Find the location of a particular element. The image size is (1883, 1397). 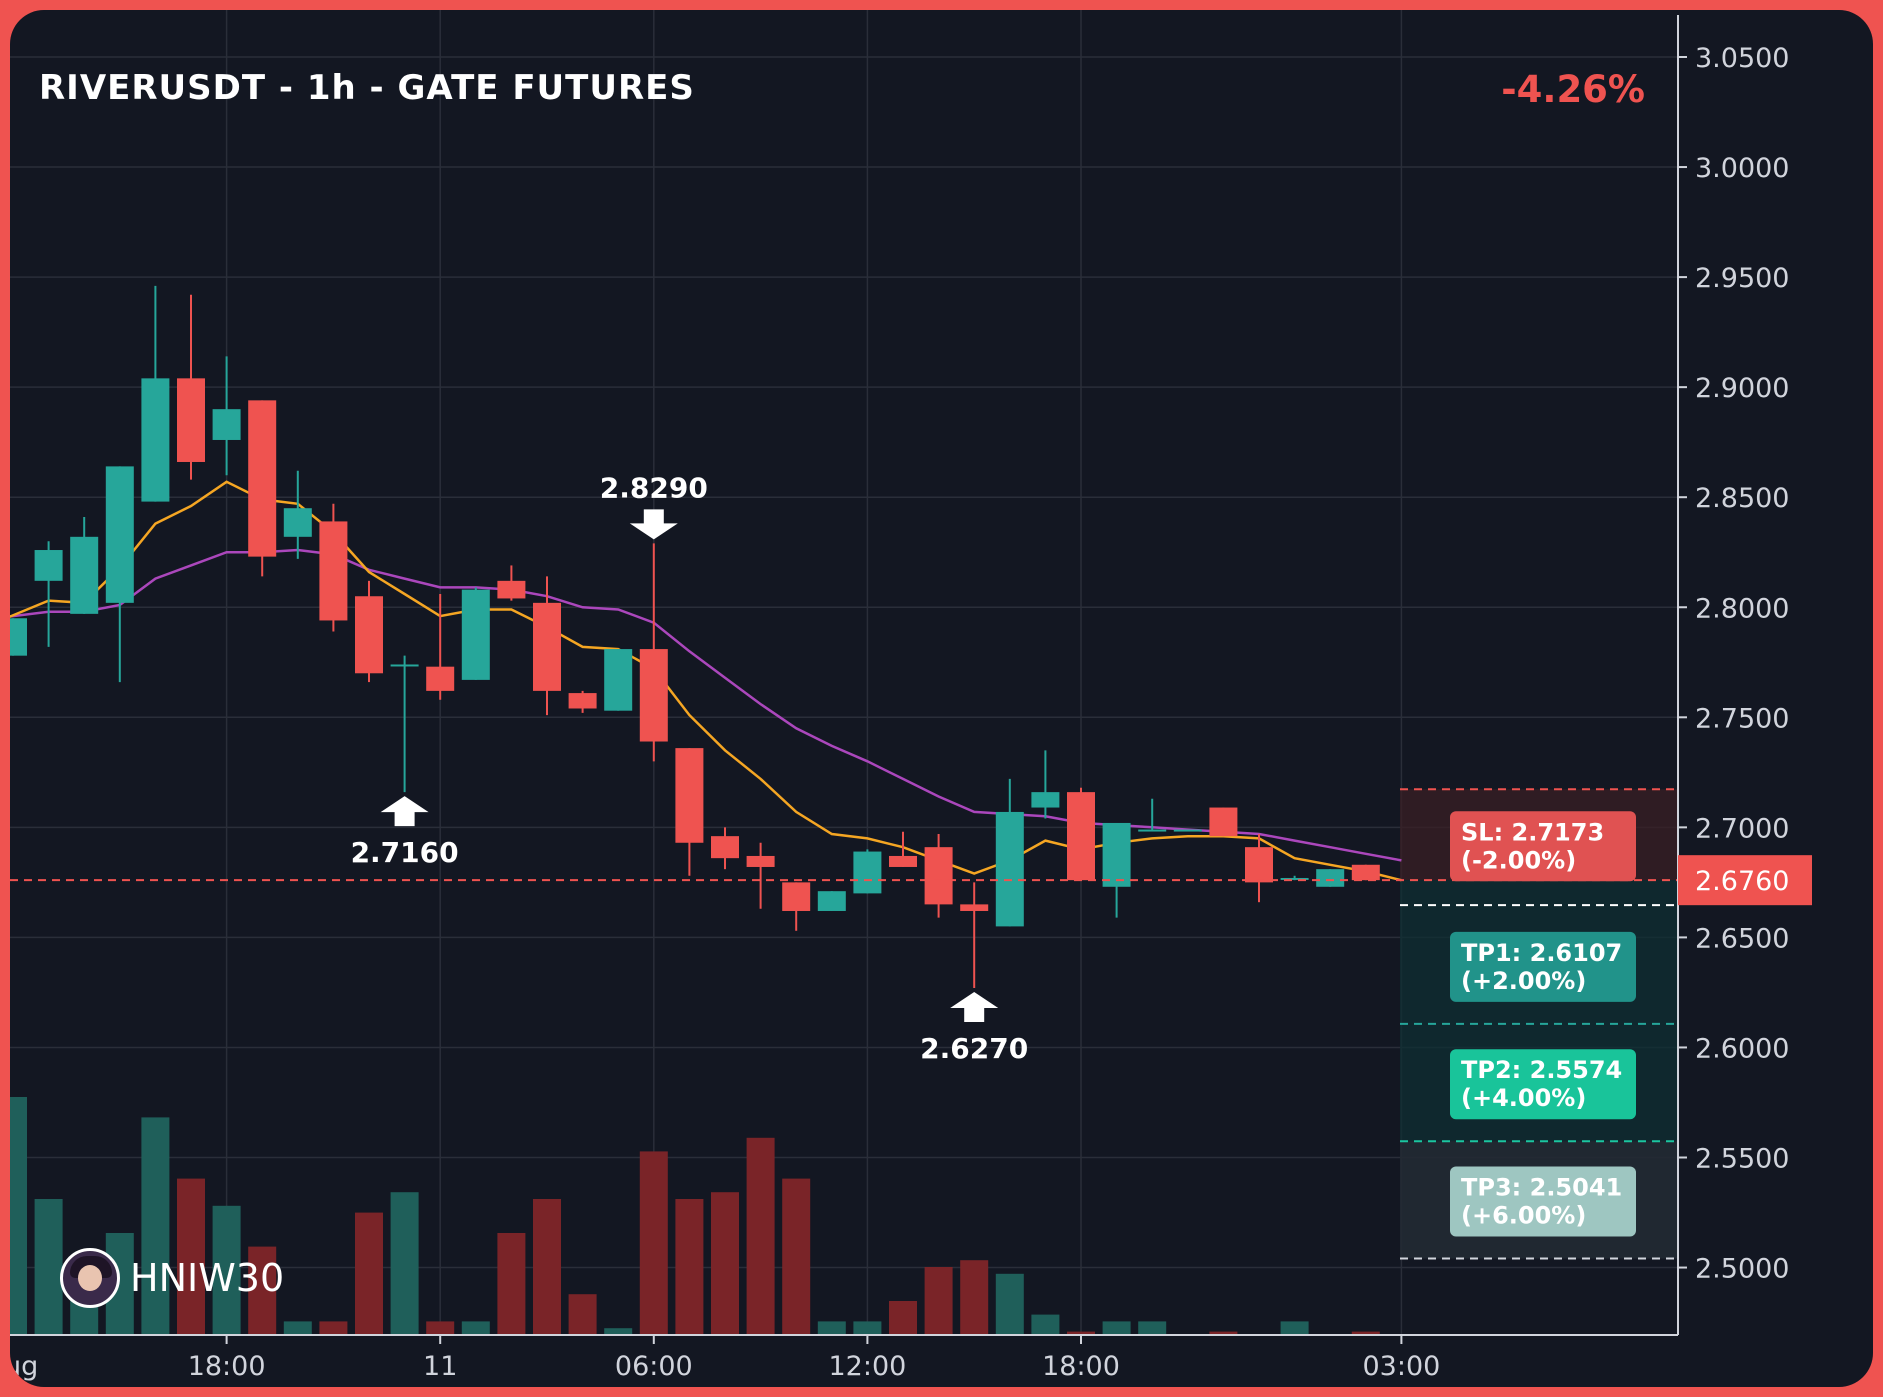

level-box-label: TP2: 2.5574 is located at coordinates (1541, 1070).